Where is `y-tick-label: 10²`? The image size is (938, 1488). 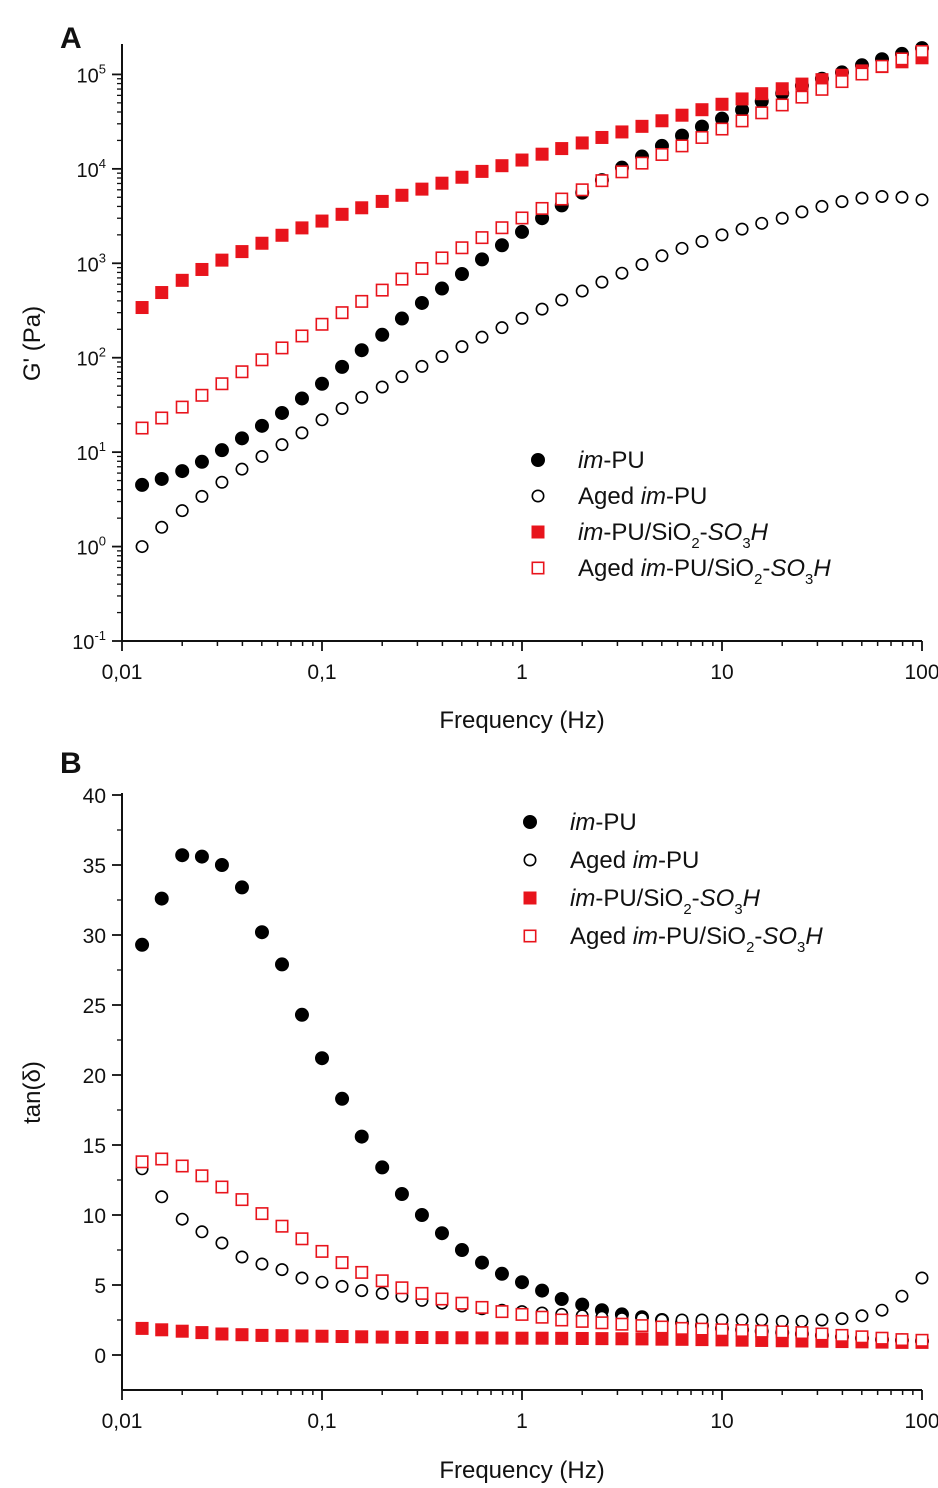
y-tick-label: 10² is located at coordinates (91, 358).